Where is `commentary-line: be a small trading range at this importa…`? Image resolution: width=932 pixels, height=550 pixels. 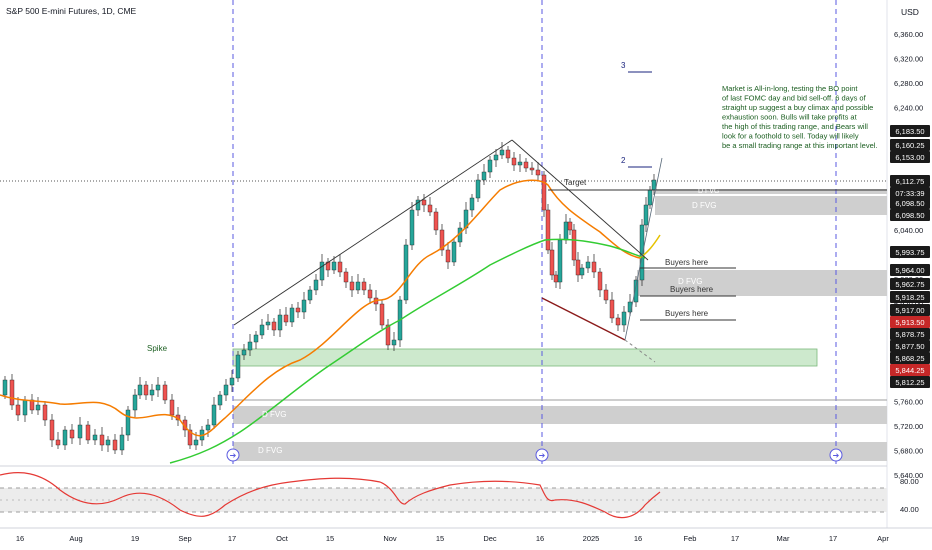 commentary-line: be a small trading range at this importa… is located at coordinates (800, 145).